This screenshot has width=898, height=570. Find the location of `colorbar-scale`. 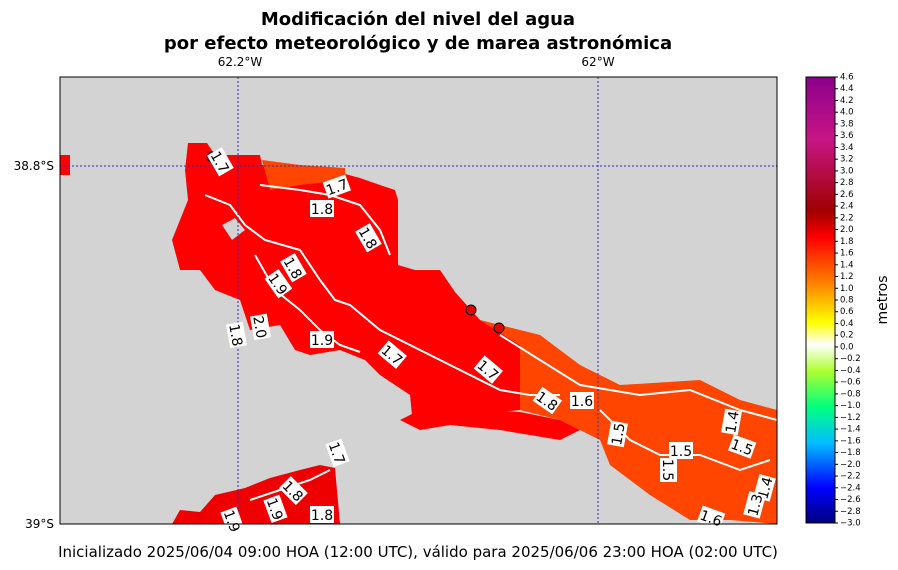

colorbar-scale is located at coordinates (820, 300).